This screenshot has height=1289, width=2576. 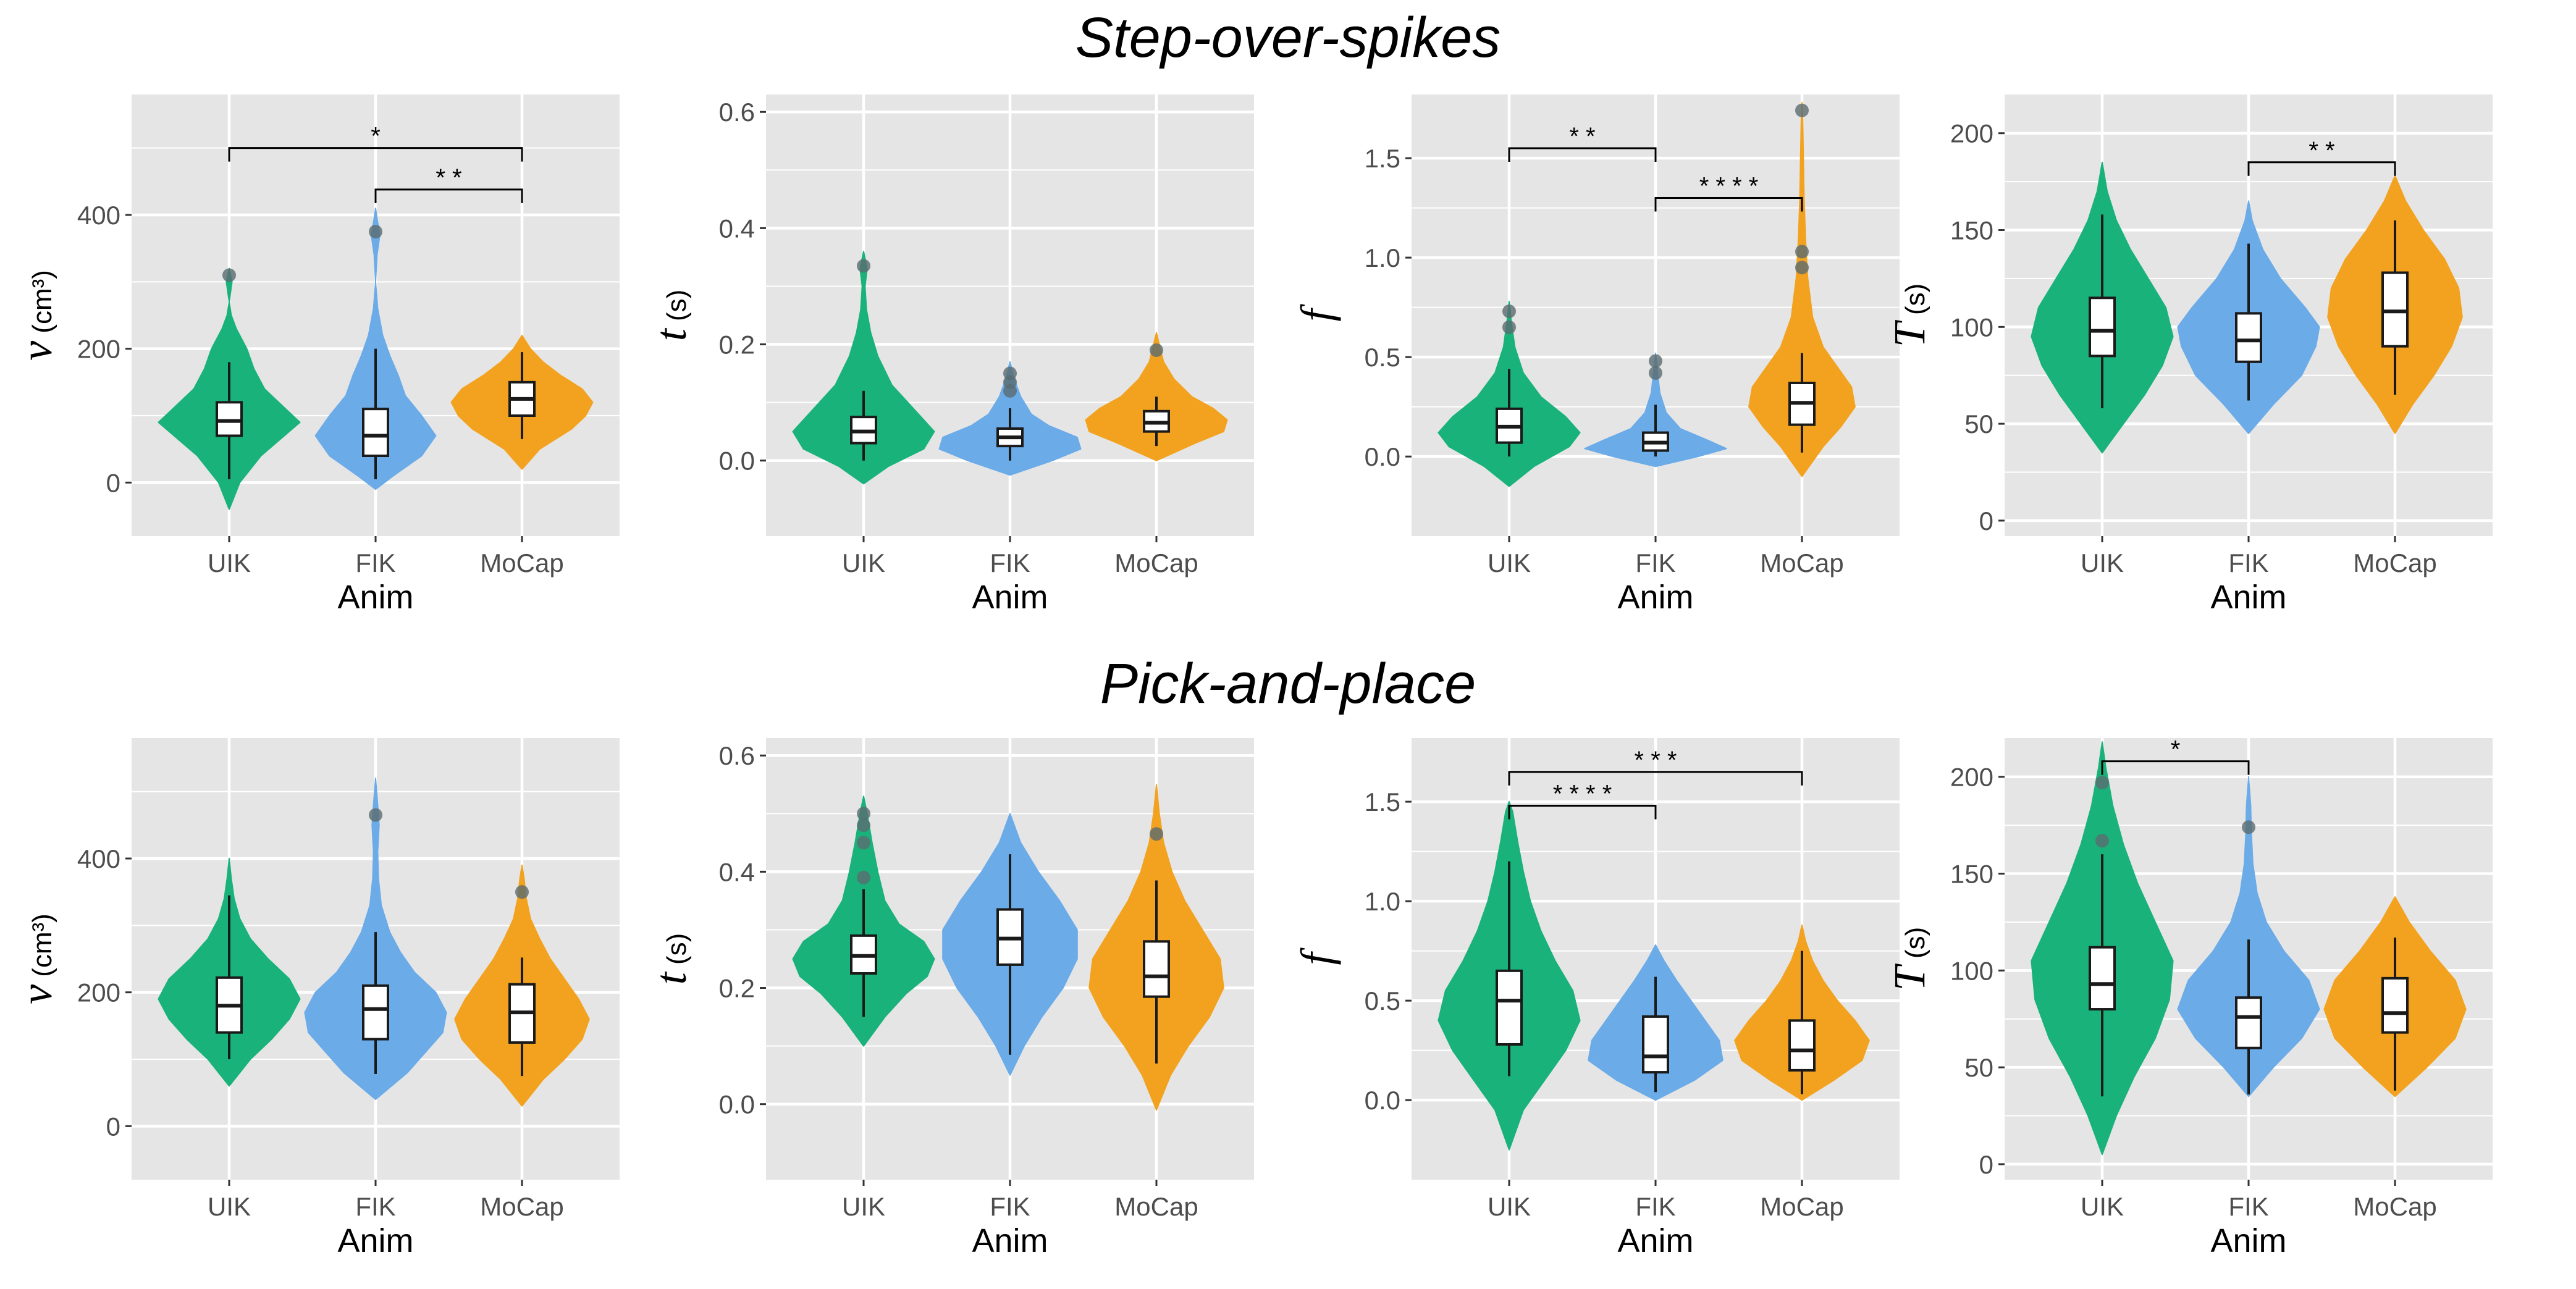 I want to click on y-tick-label: 150, so click(x=1971, y=230).